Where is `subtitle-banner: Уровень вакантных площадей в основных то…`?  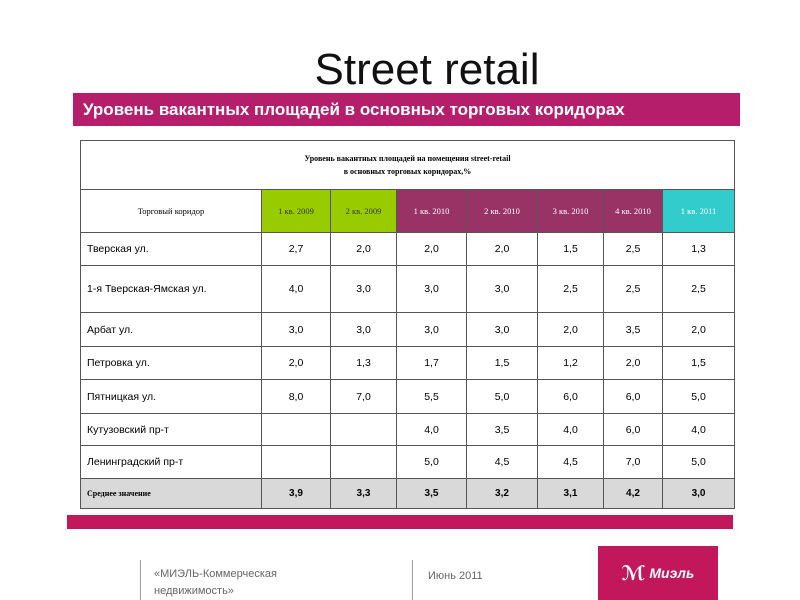
subtitle-banner: Уровень вакантных площадей в основных то… is located at coordinates (406, 109).